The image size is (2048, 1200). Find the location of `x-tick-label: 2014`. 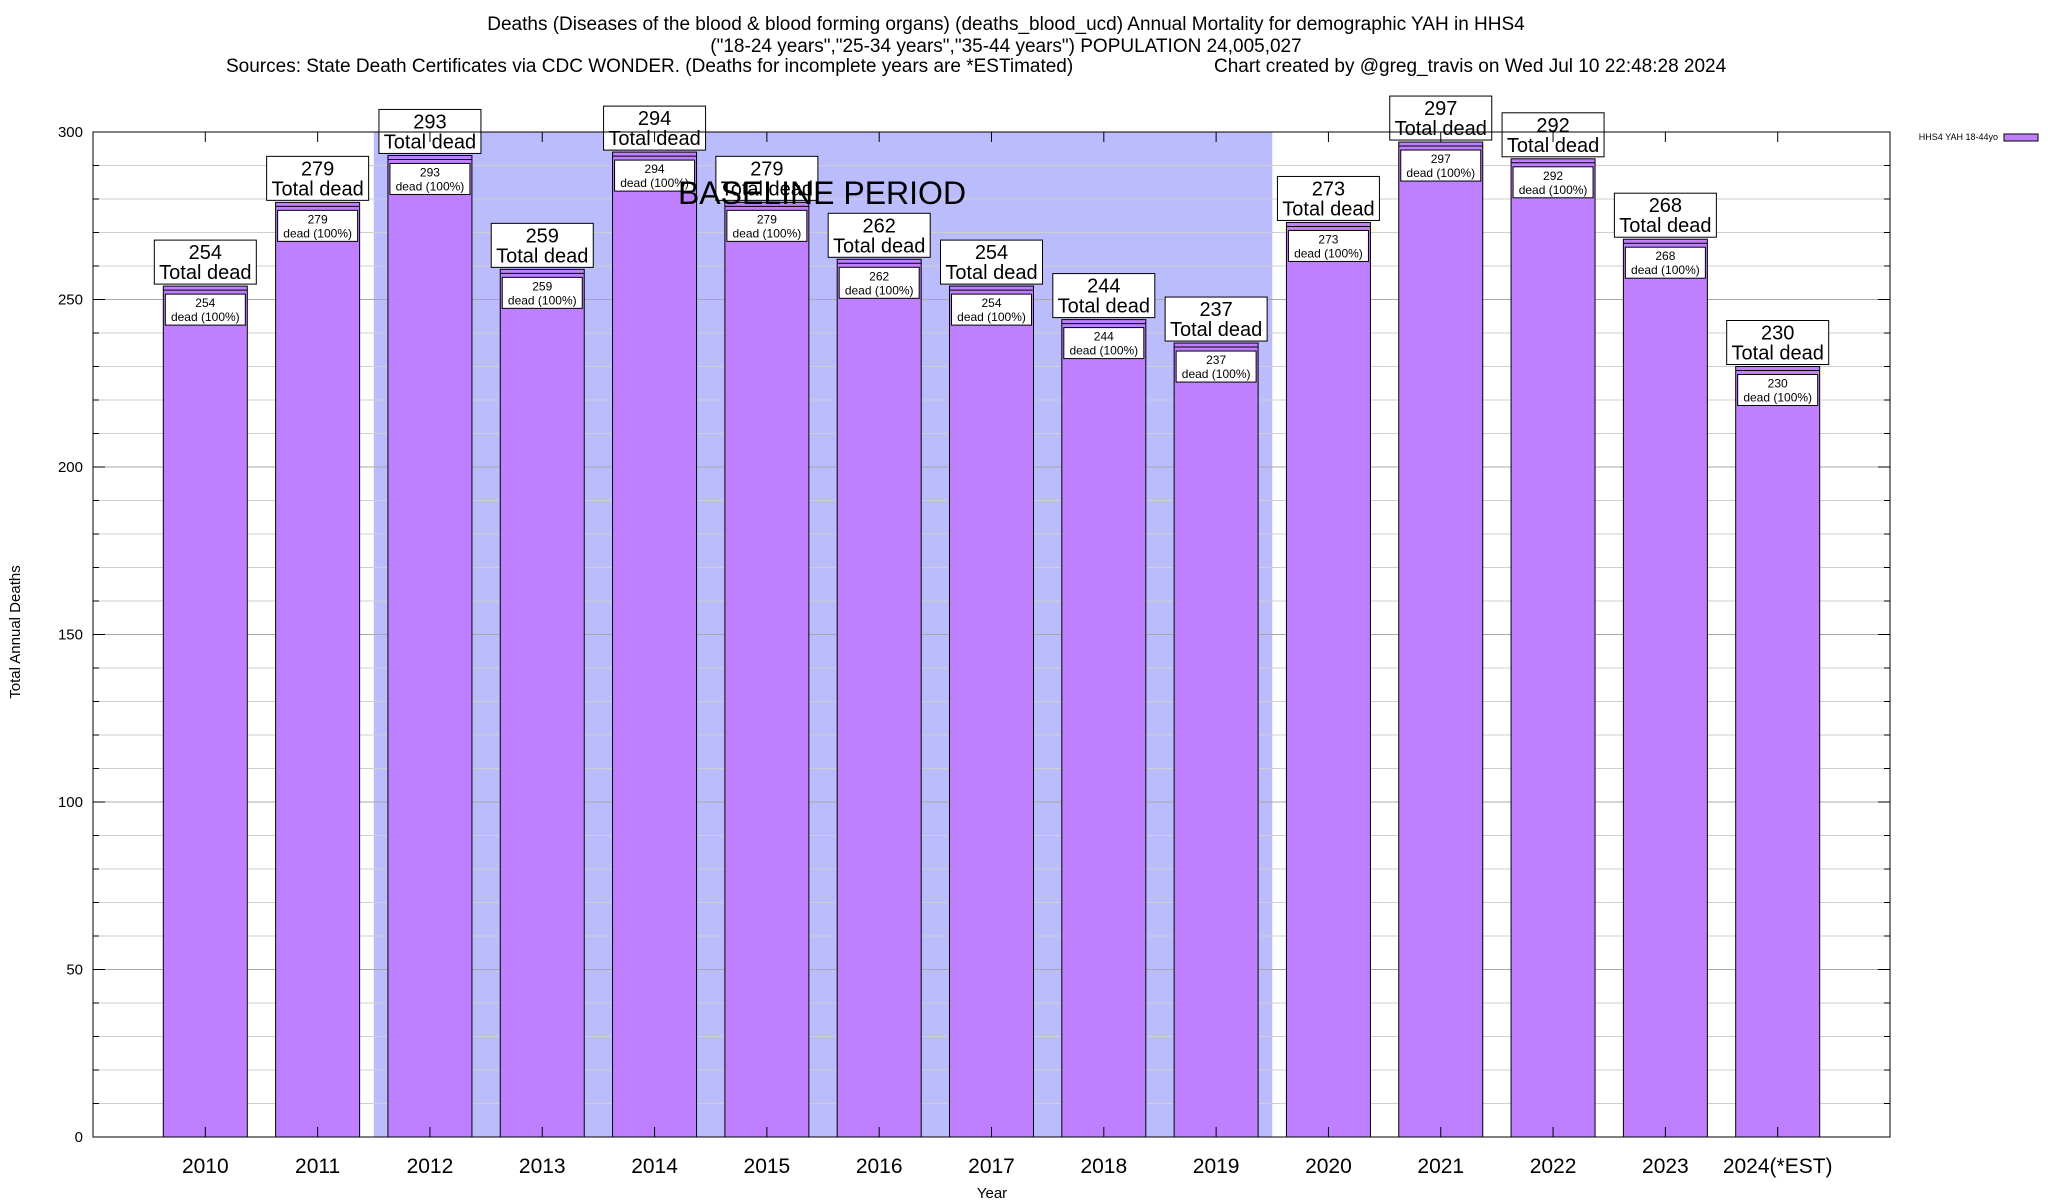

x-tick-label: 2014 is located at coordinates (654, 1166).